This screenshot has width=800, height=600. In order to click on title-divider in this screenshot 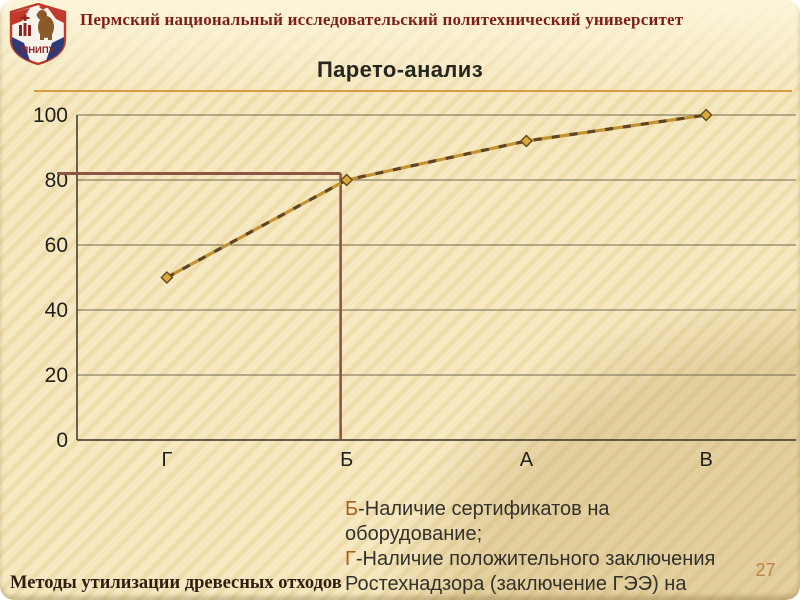, I will do `click(413, 91)`.